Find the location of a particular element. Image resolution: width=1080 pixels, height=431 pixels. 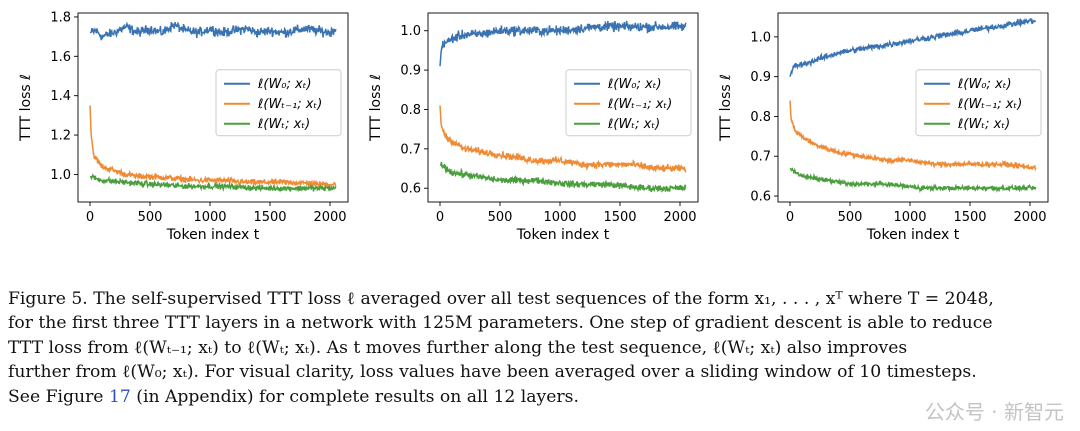

y-tick-label: 1.4 is located at coordinates (60, 96).